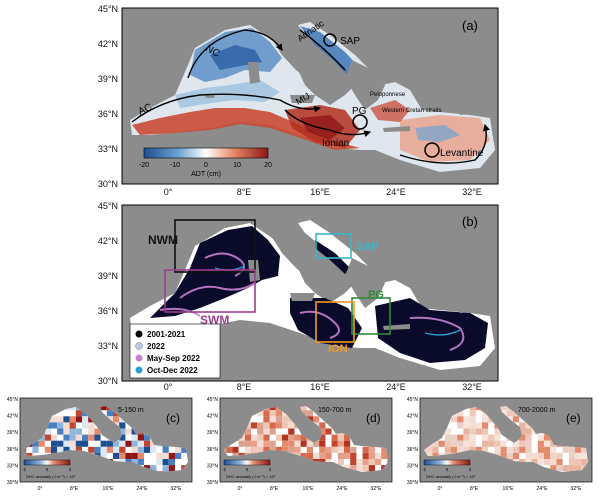 This screenshot has height=496, width=600. What do you see at coordinates (270, 469) in the screenshot?
I see `ohc-colorbar-tick: 2` at bounding box center [270, 469].